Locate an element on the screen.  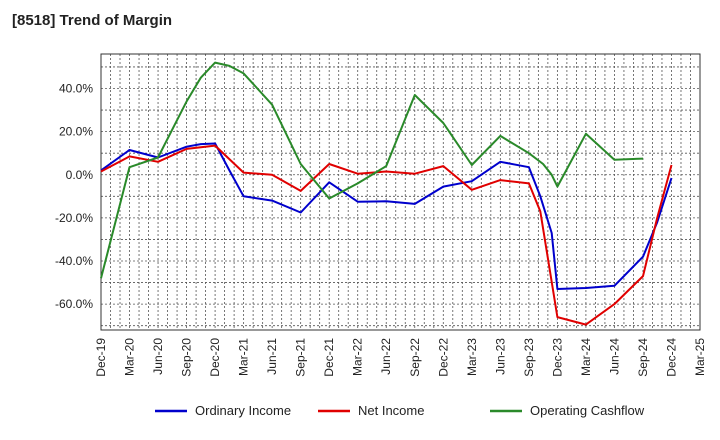
y-tick-label: 20.0% is located at coordinates (76, 132).